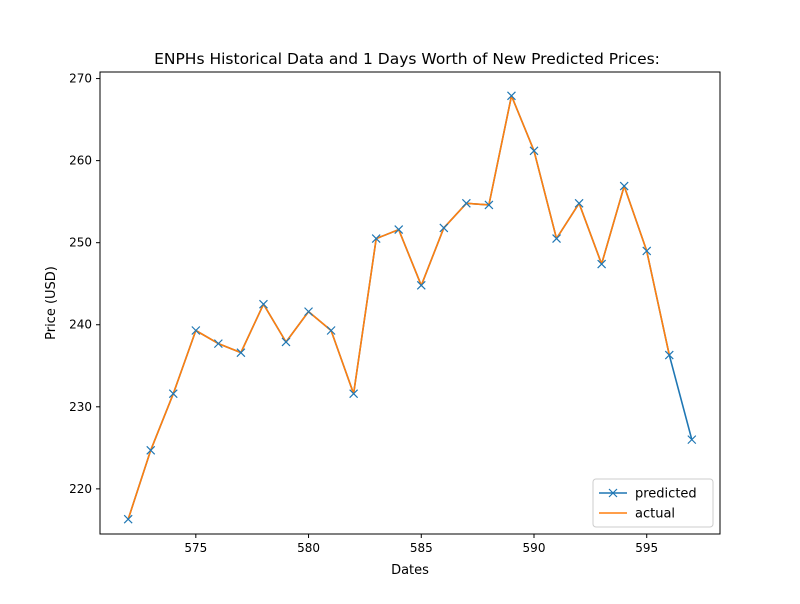 This screenshot has height=604, width=800. I want to click on legend-box, so click(653, 503).